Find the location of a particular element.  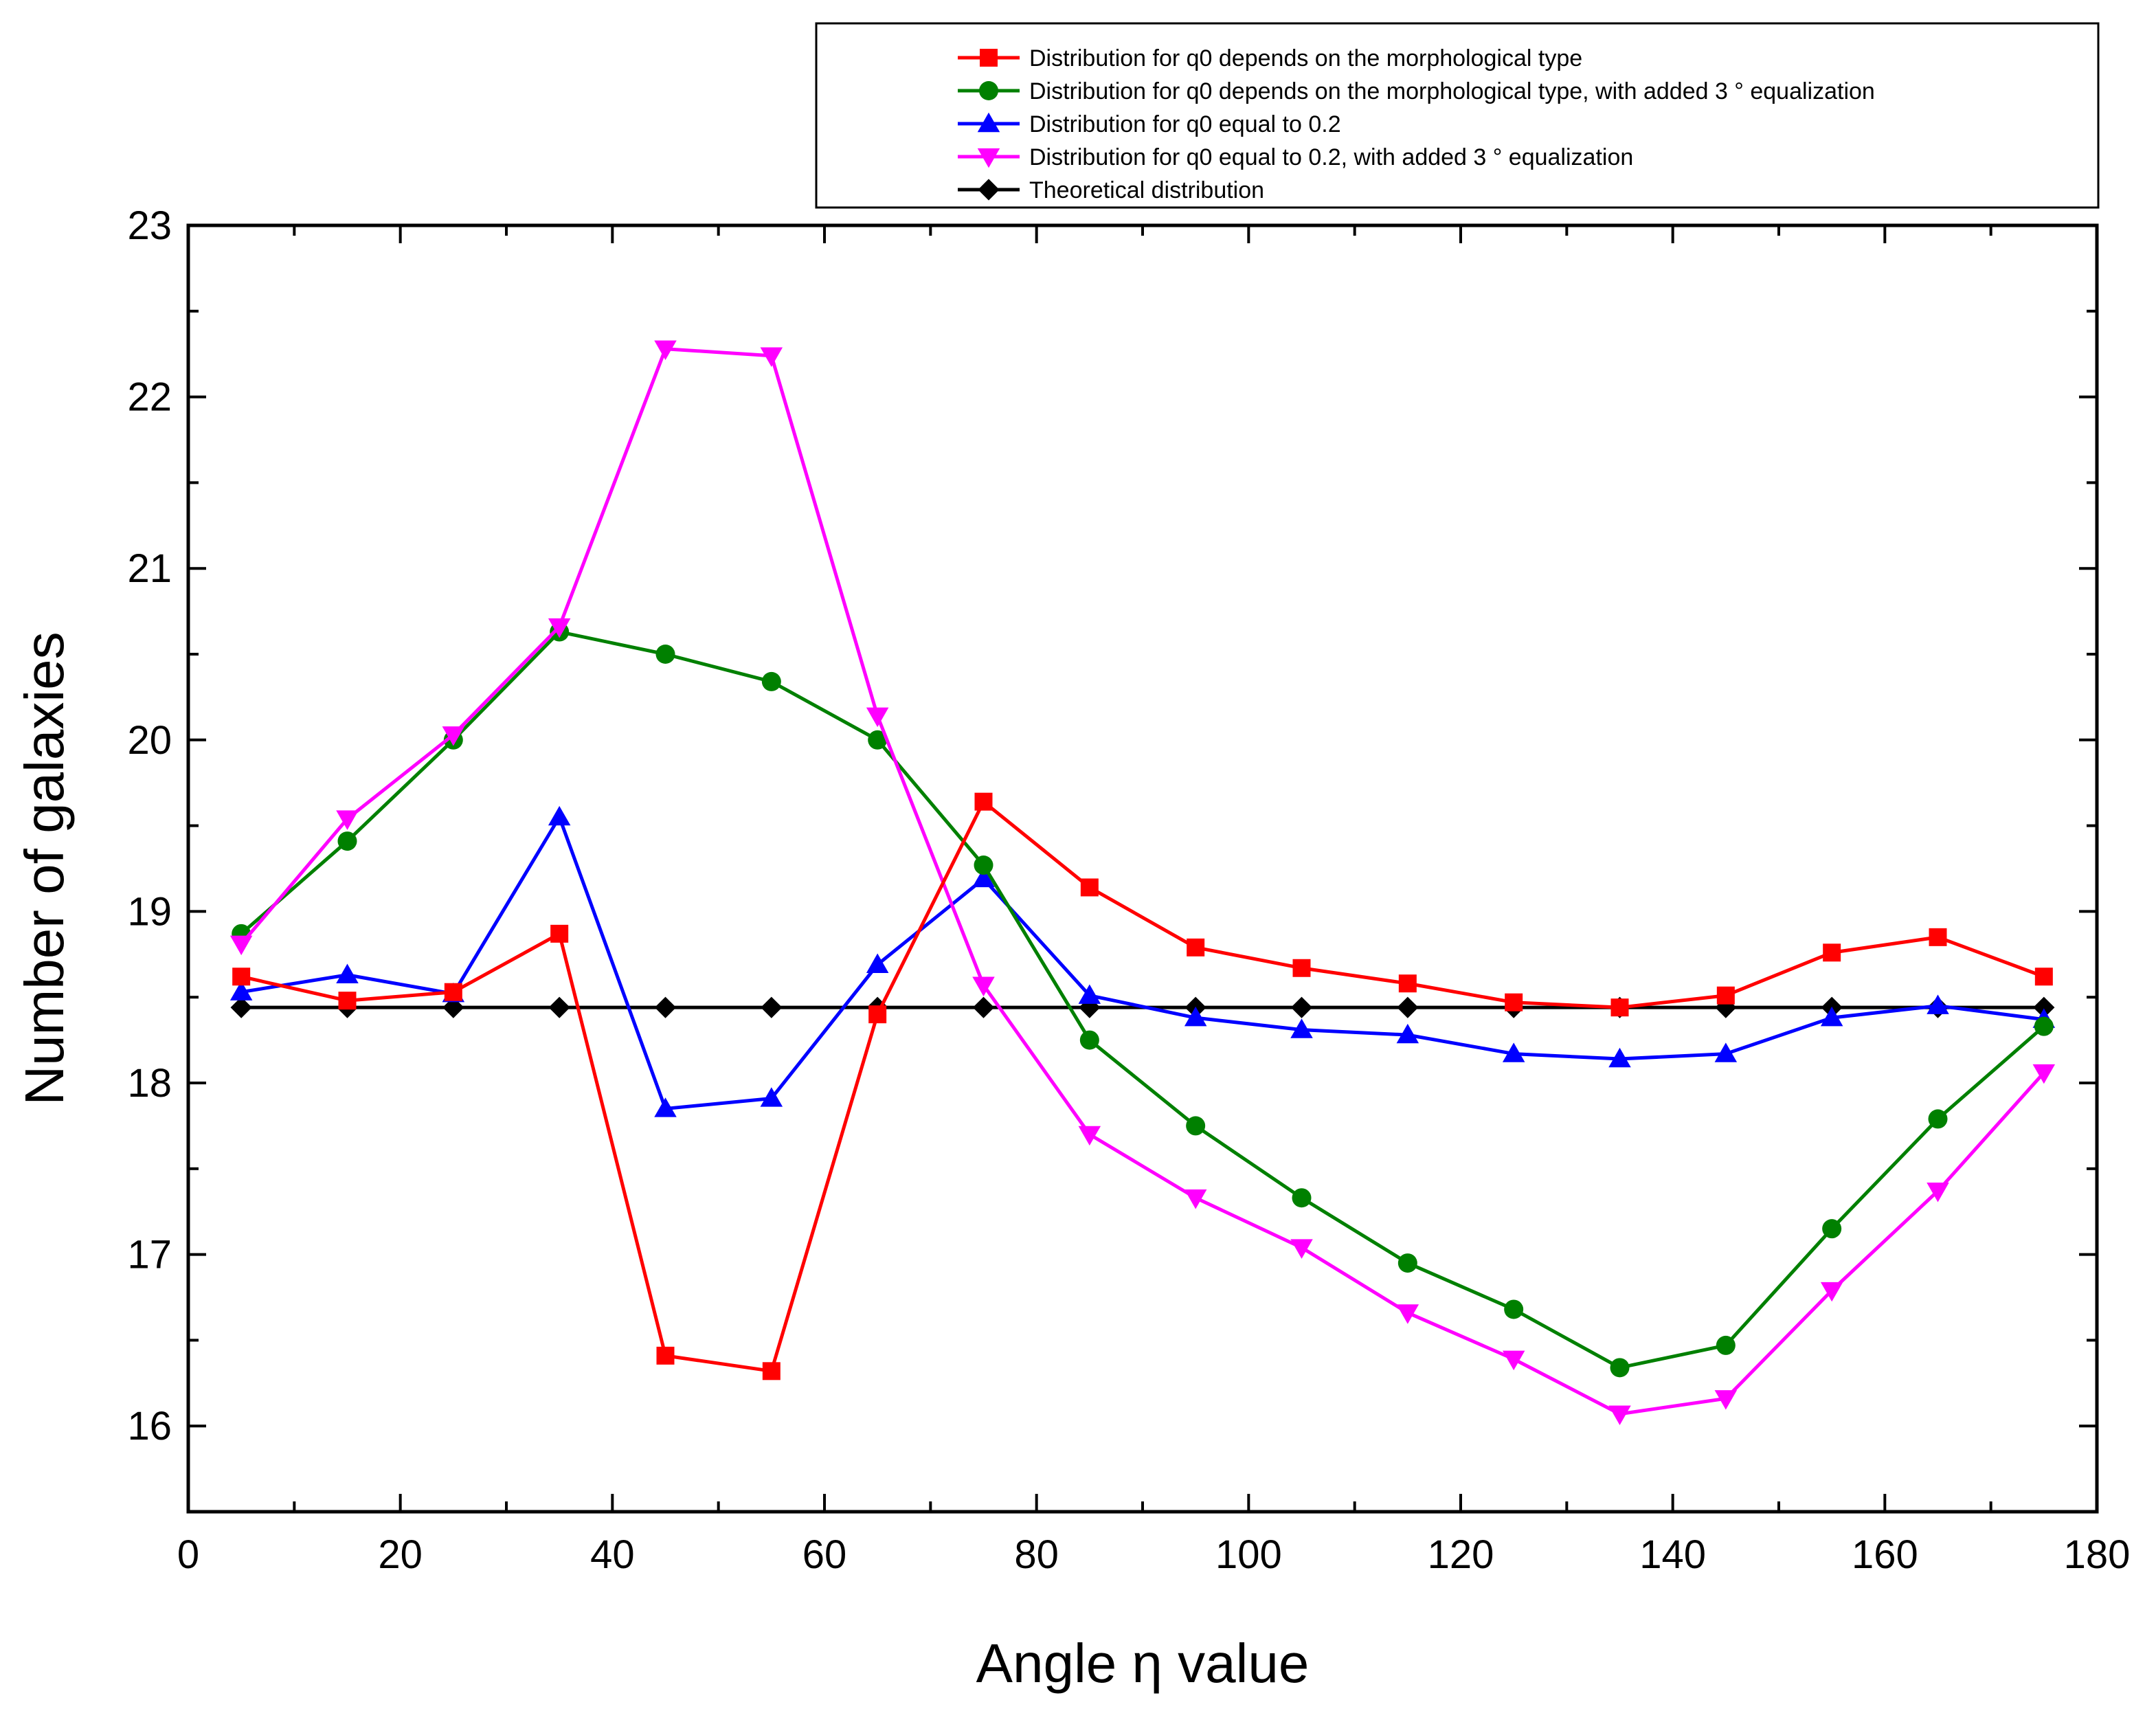

x-tick-label: 140 is located at coordinates (1672, 1555).